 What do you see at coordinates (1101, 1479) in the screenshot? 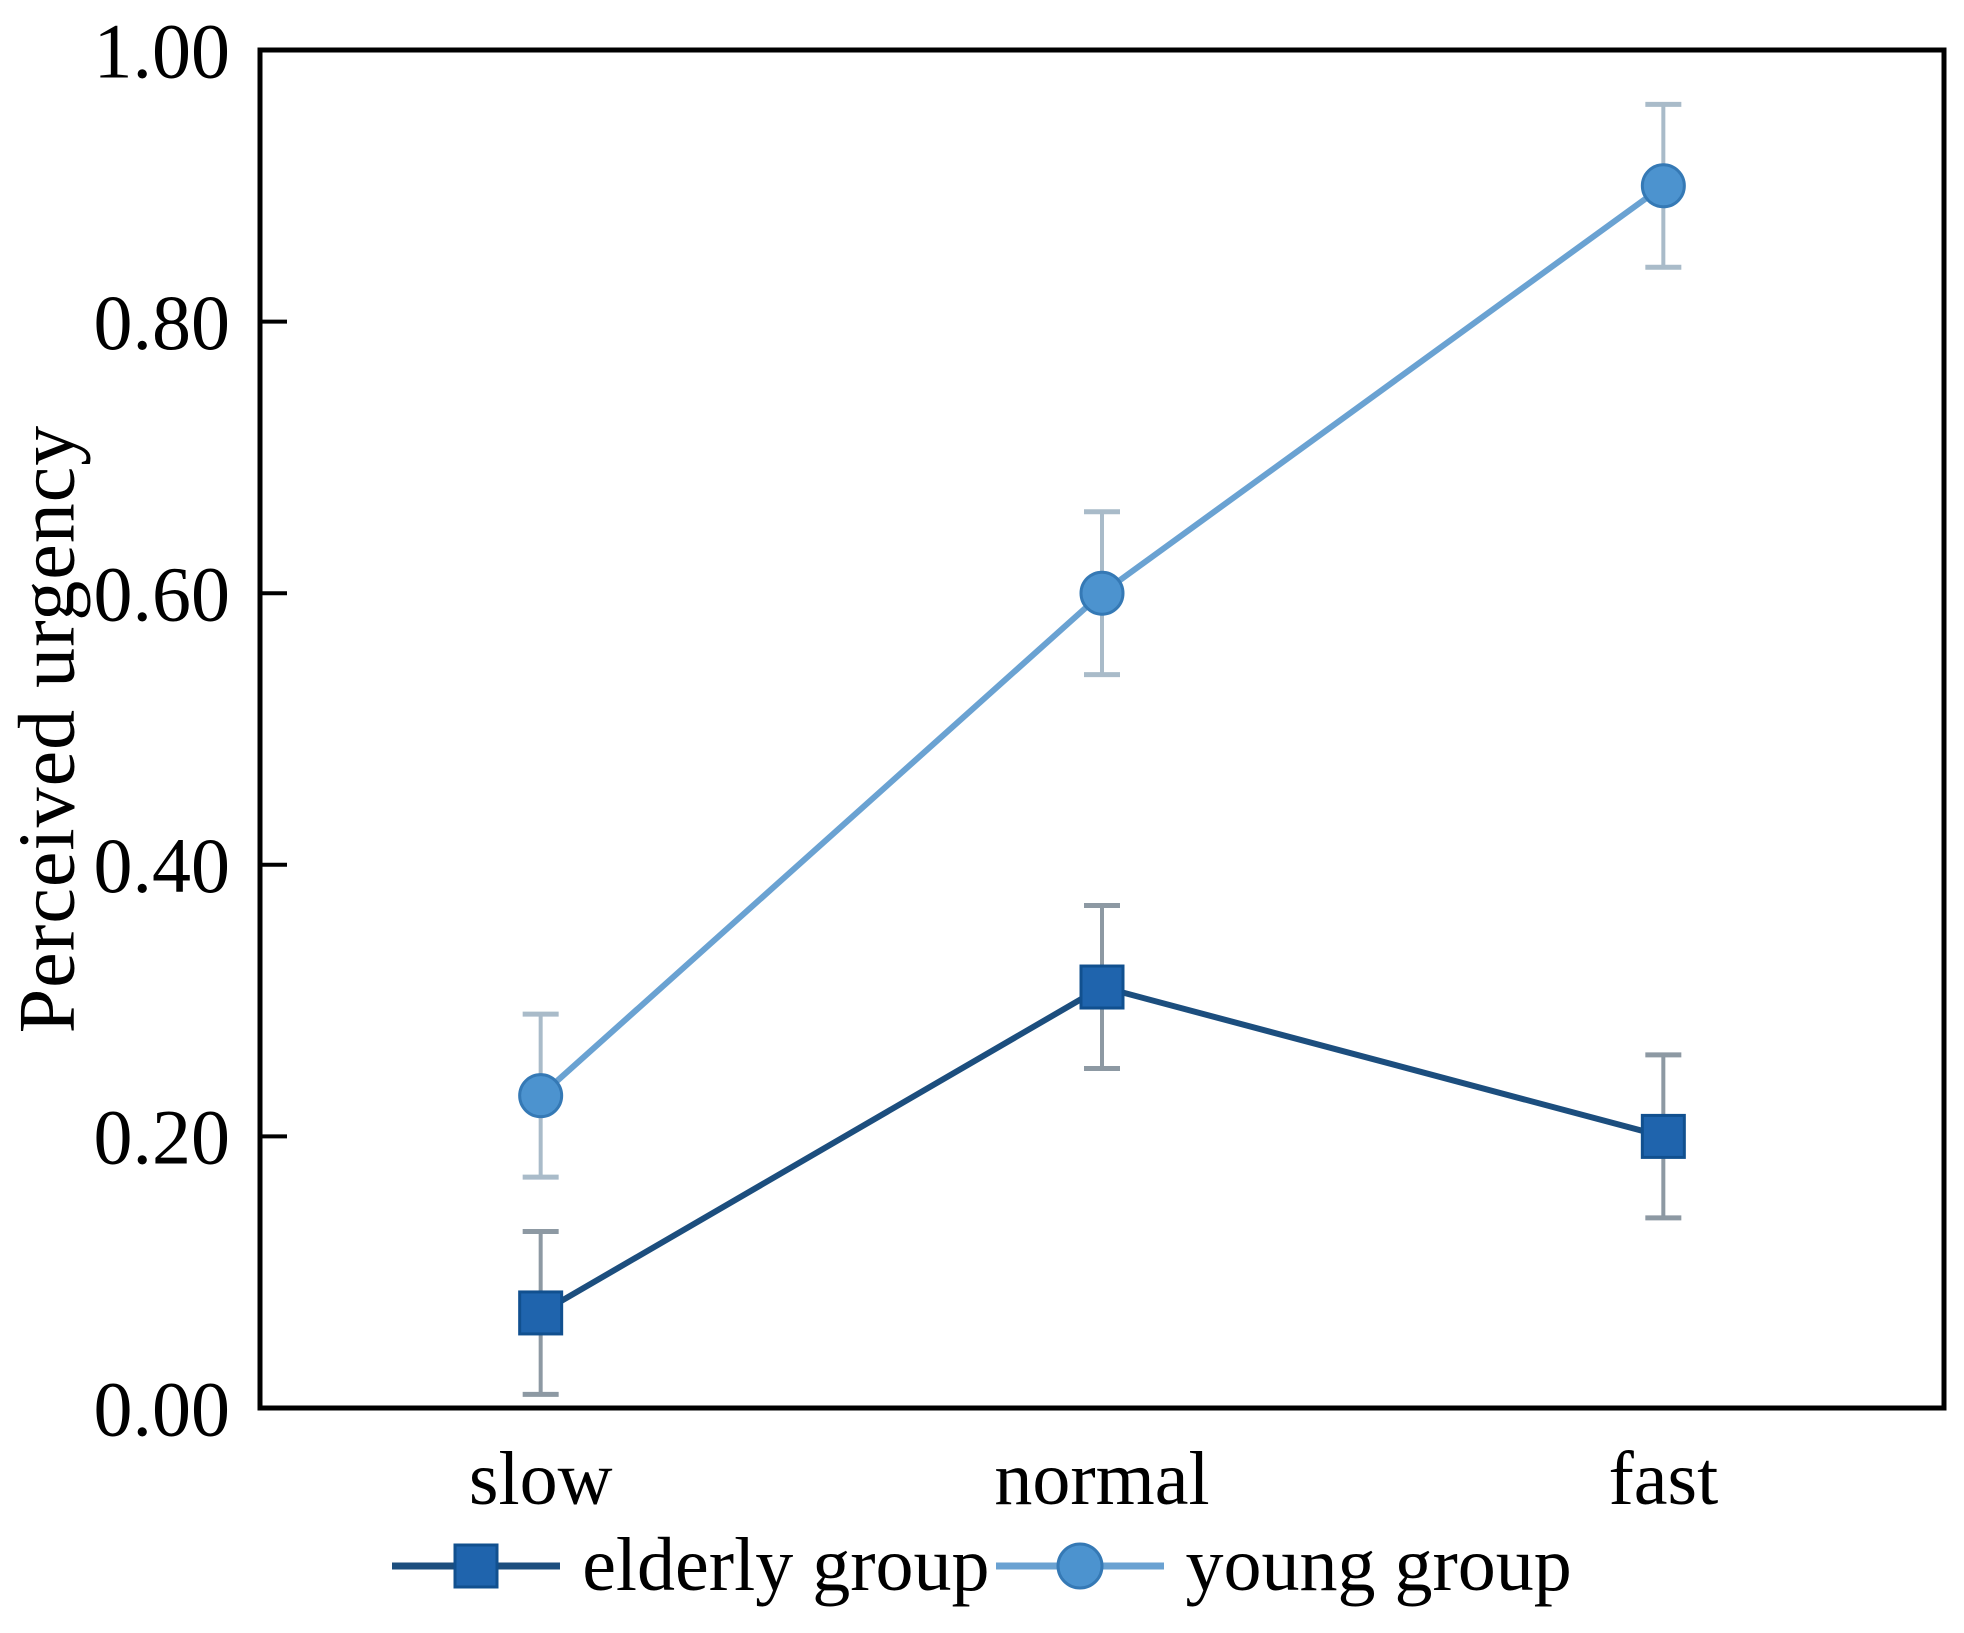
I see `x-category-label: normal` at bounding box center [1101, 1479].